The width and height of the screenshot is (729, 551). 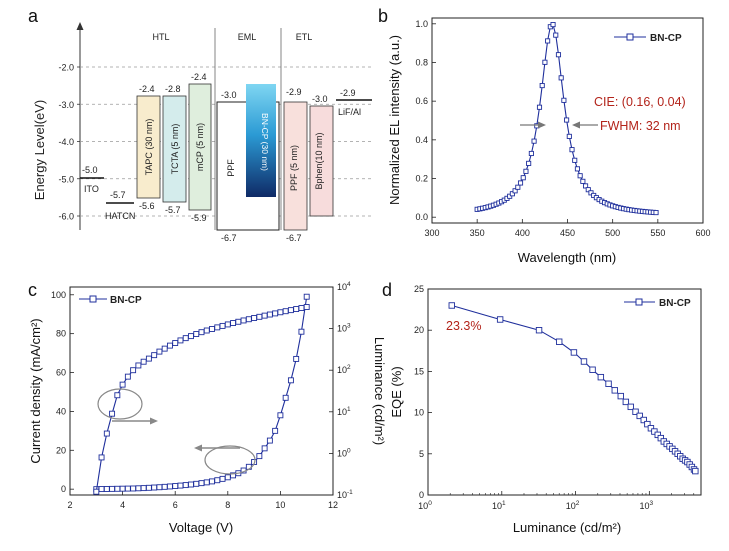 What do you see at coordinates (229, 95) in the screenshot?
I see `ppf-host-lumo: -3.0` at bounding box center [229, 95].